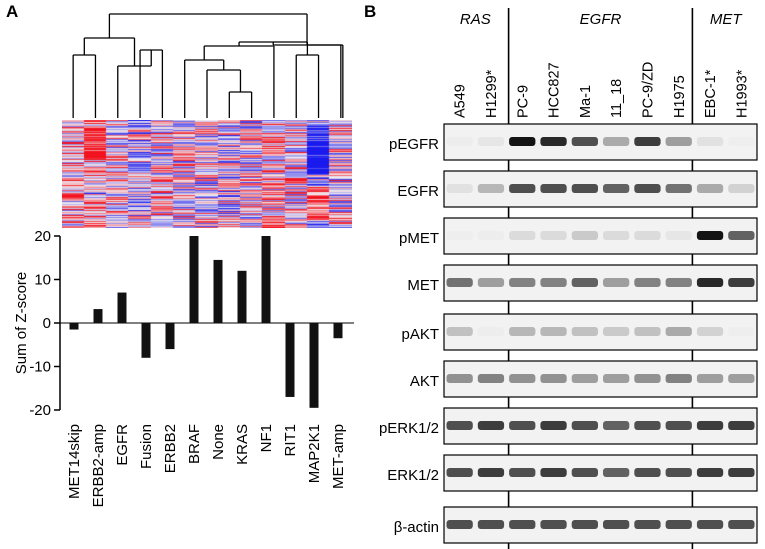 Image resolution: width=765 pixels, height=549 pixels. I want to click on bar-erbb2-amp, so click(98, 316).